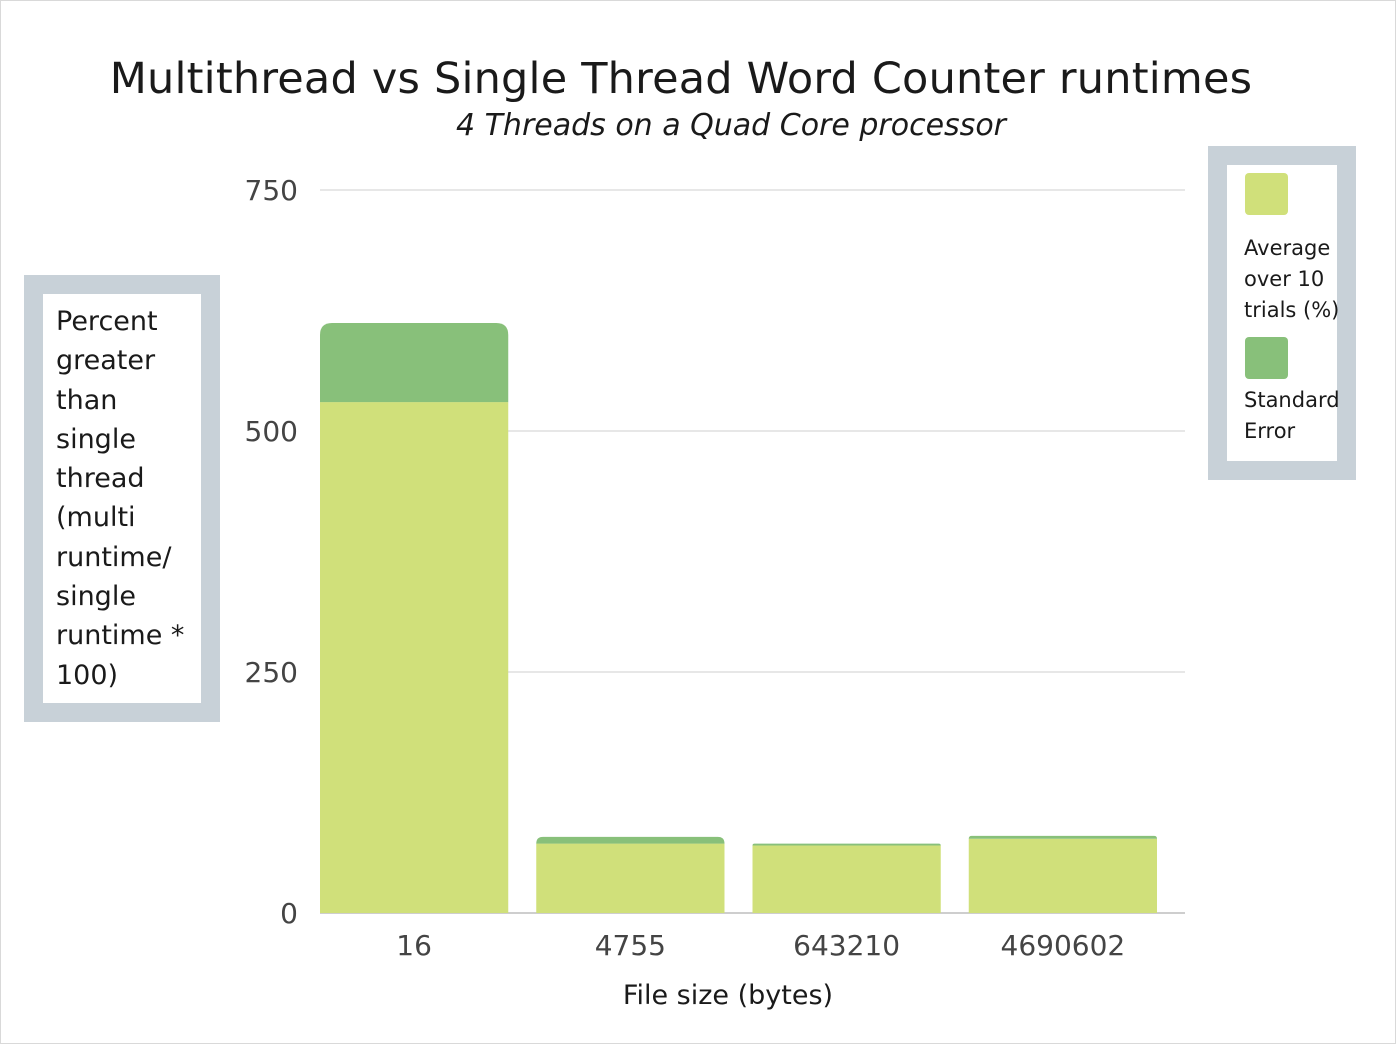 The image size is (1396, 1044). What do you see at coordinates (630, 840) in the screenshot?
I see `bar-4755-standard-error` at bounding box center [630, 840].